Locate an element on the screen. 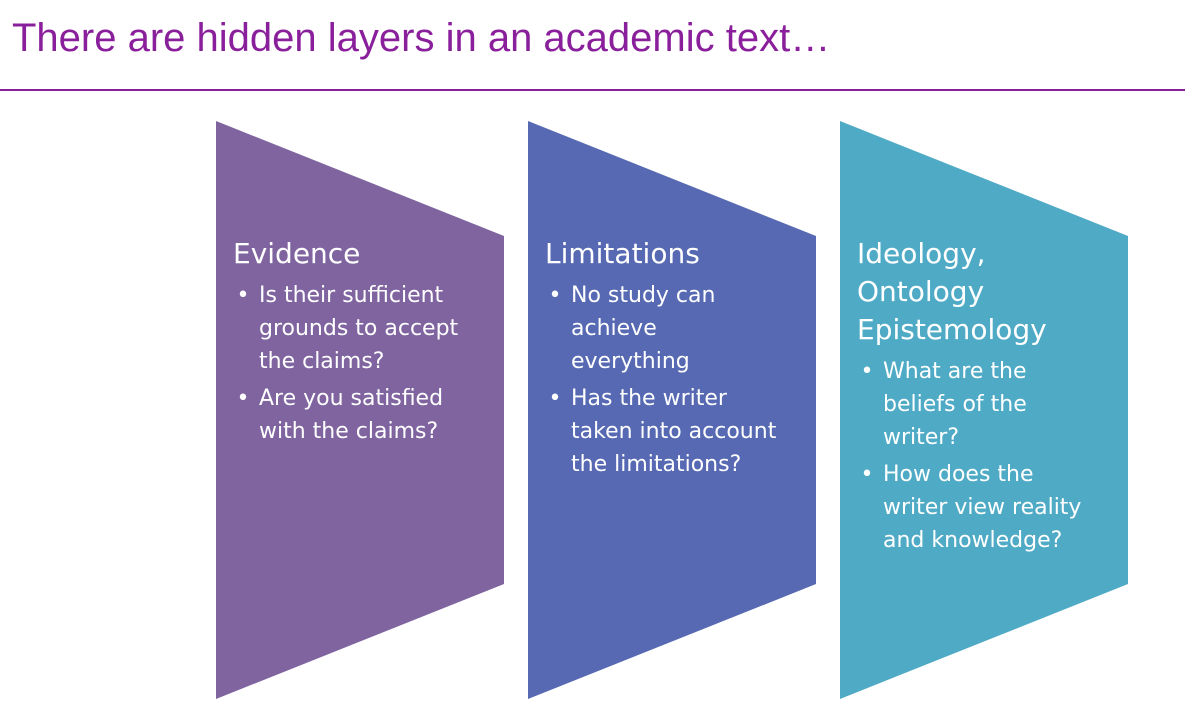 This screenshot has height=713, width=1185. bullet-line: and knowledge? is located at coordinates (973, 540).